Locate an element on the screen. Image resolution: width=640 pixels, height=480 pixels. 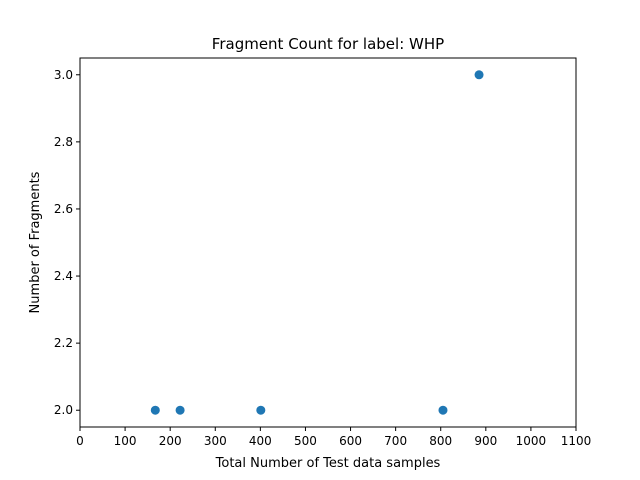
y-axis-label: Number of Fragments is located at coordinates (35, 242).